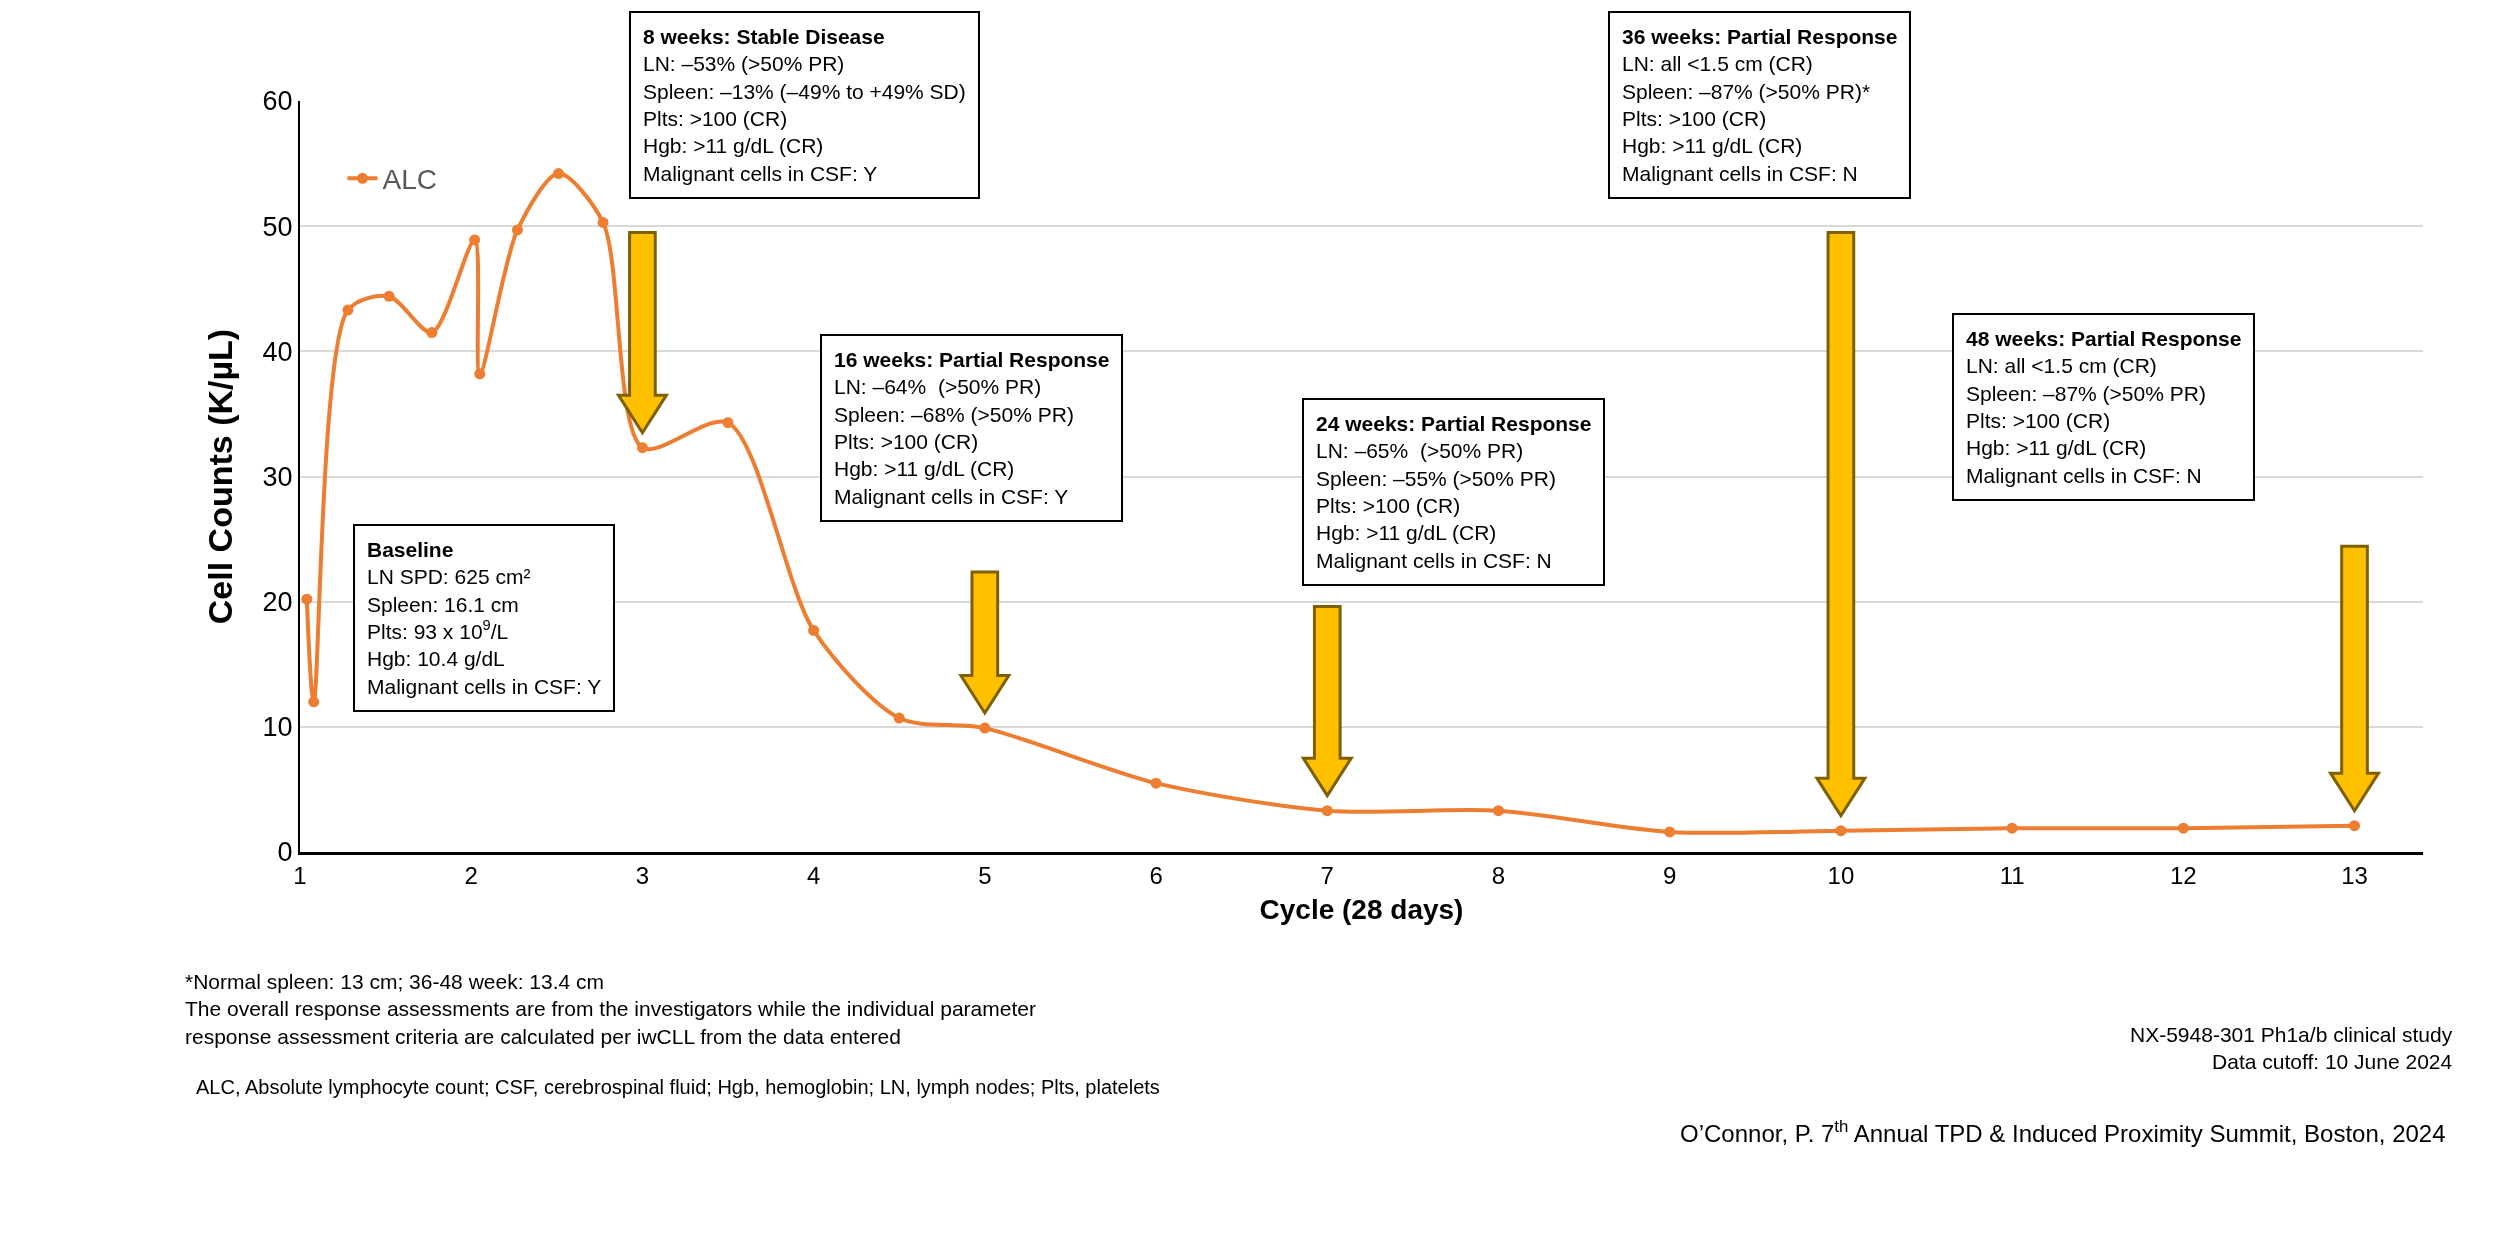 The image size is (2516, 1245). Describe the element at coordinates (285, 852) in the screenshot. I see `y-tick-label: 0` at that location.